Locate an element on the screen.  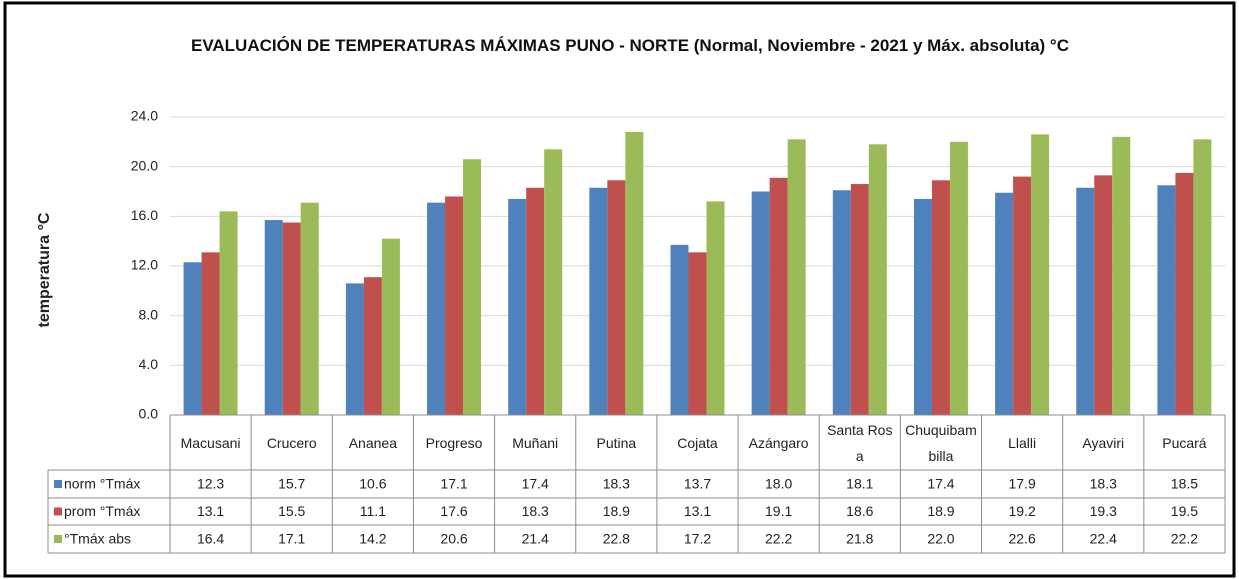
y-tick-label: 16.0 is located at coordinates (144, 215).